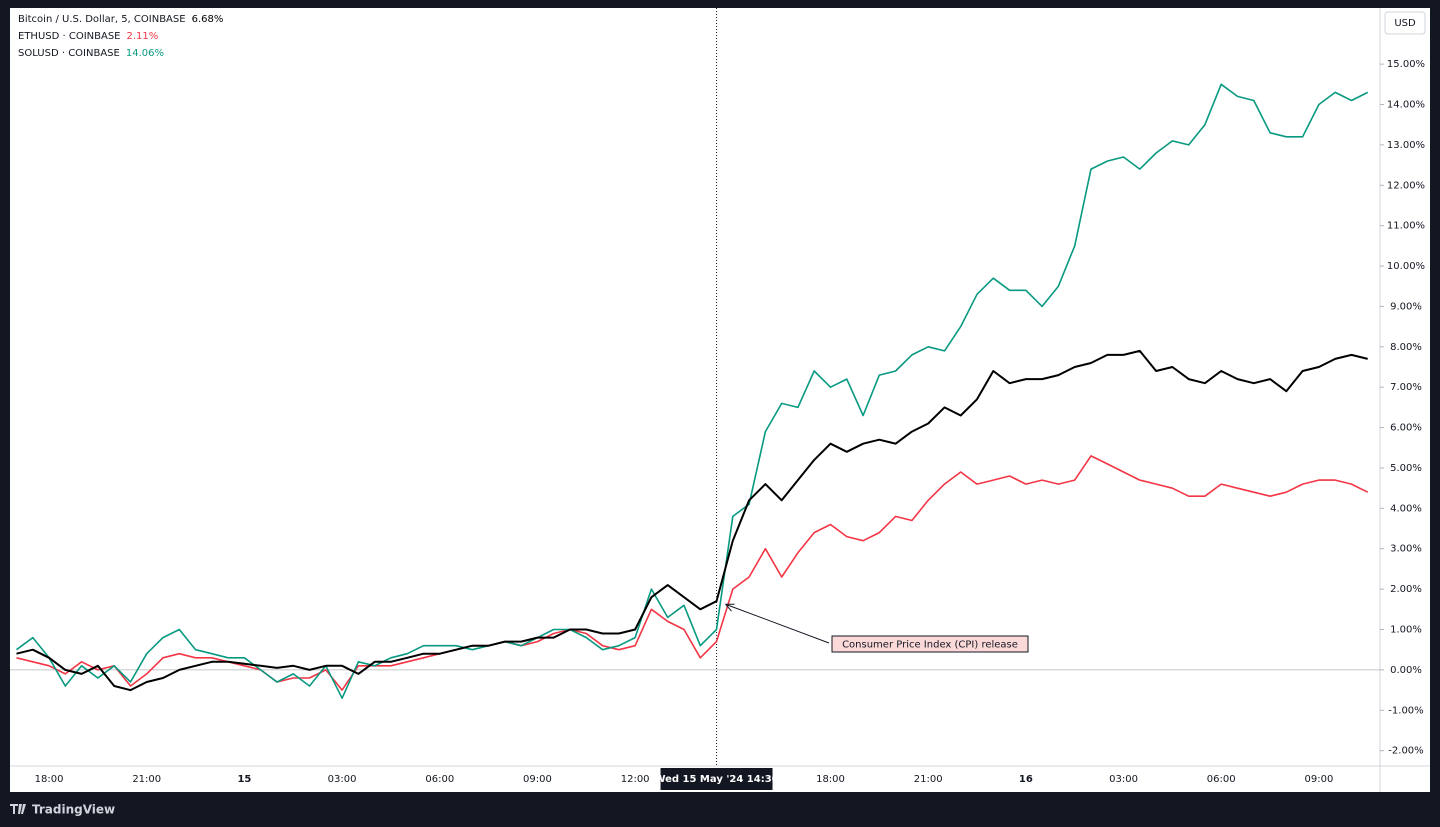 This screenshot has height=827, width=1440. I want to click on annotation-text: Consumer Price Index (CPI) release, so click(930, 645).